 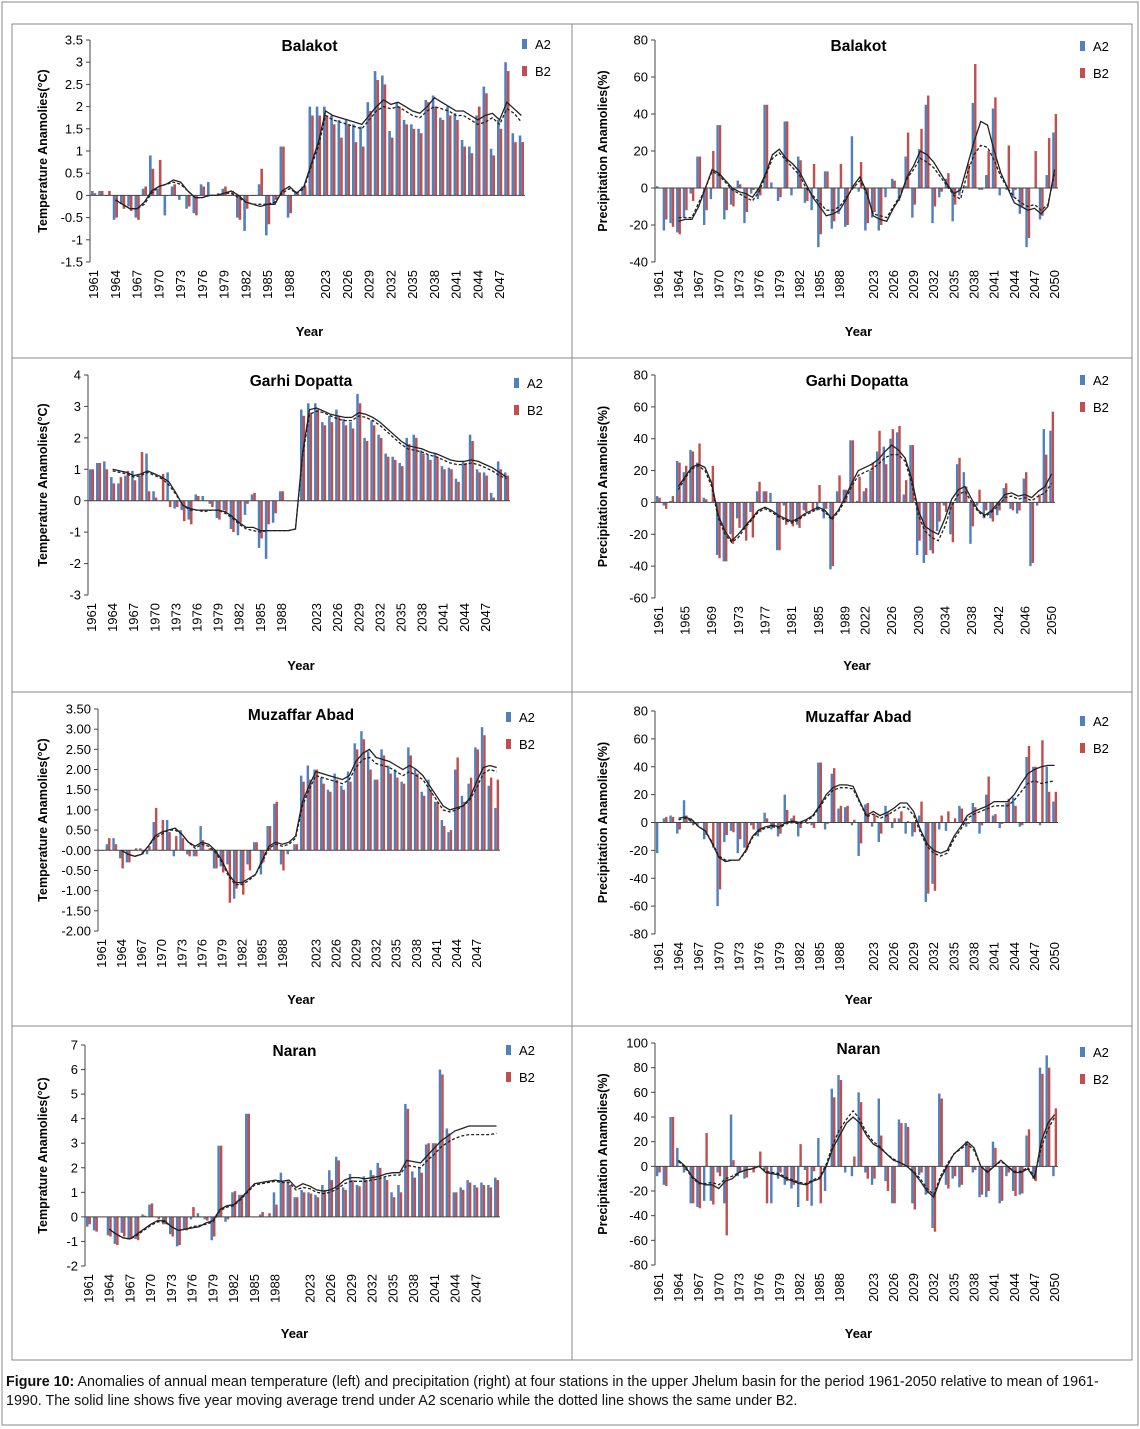 I want to click on x-tick-label: 2038, so click(x=971, y=620).